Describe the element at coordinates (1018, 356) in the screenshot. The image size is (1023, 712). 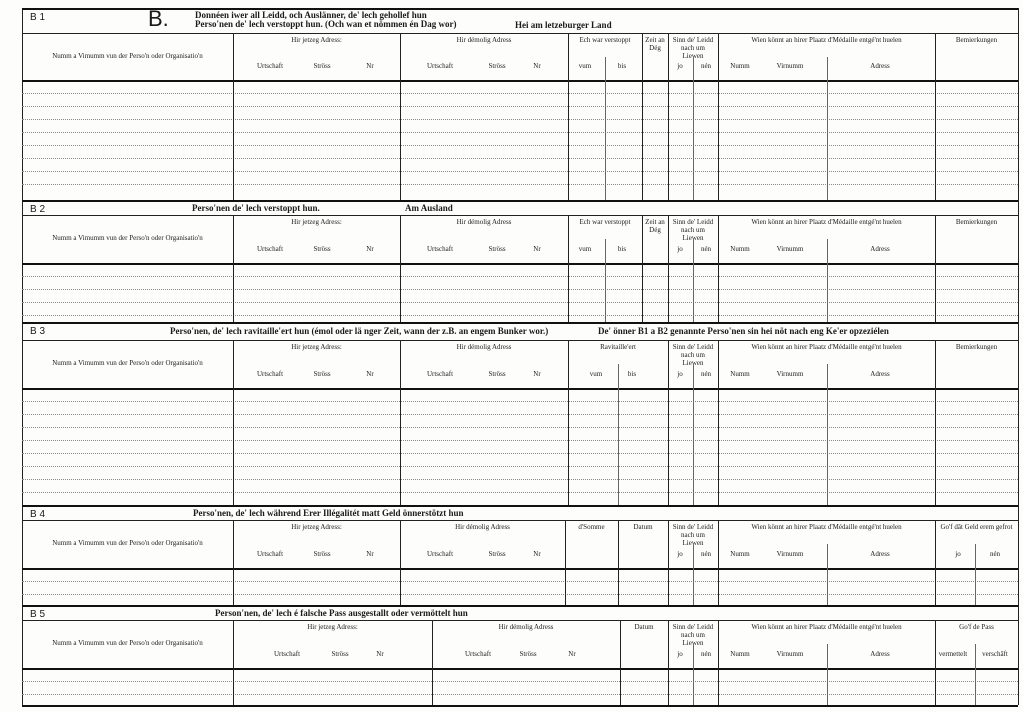
I see `frame-right` at that location.